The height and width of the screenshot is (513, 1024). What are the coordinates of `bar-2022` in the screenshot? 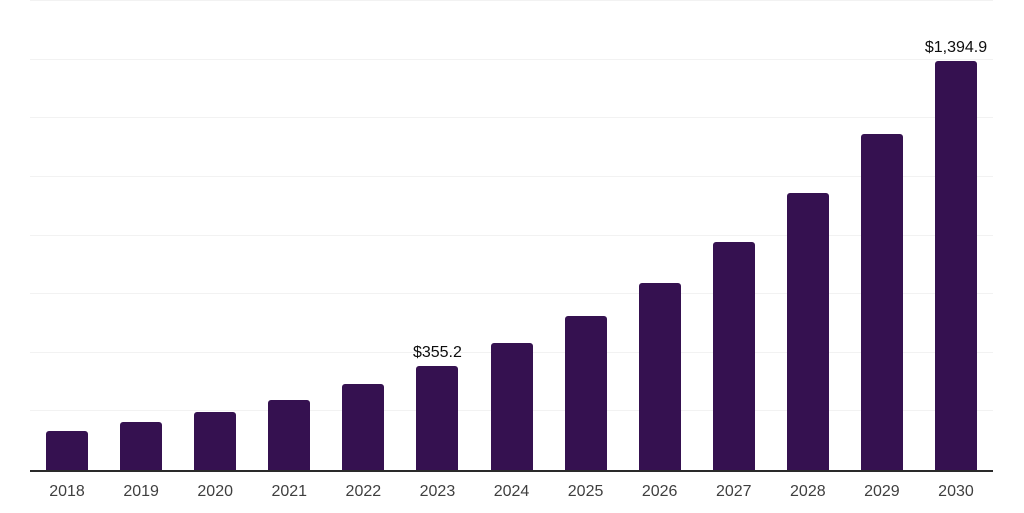 It's located at (363, 427).